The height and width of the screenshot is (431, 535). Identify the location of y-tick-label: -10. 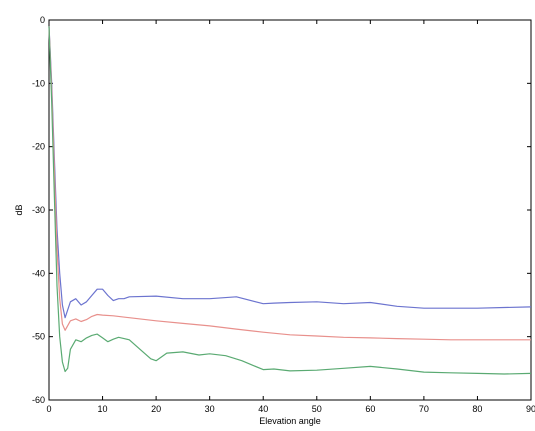
(38, 83).